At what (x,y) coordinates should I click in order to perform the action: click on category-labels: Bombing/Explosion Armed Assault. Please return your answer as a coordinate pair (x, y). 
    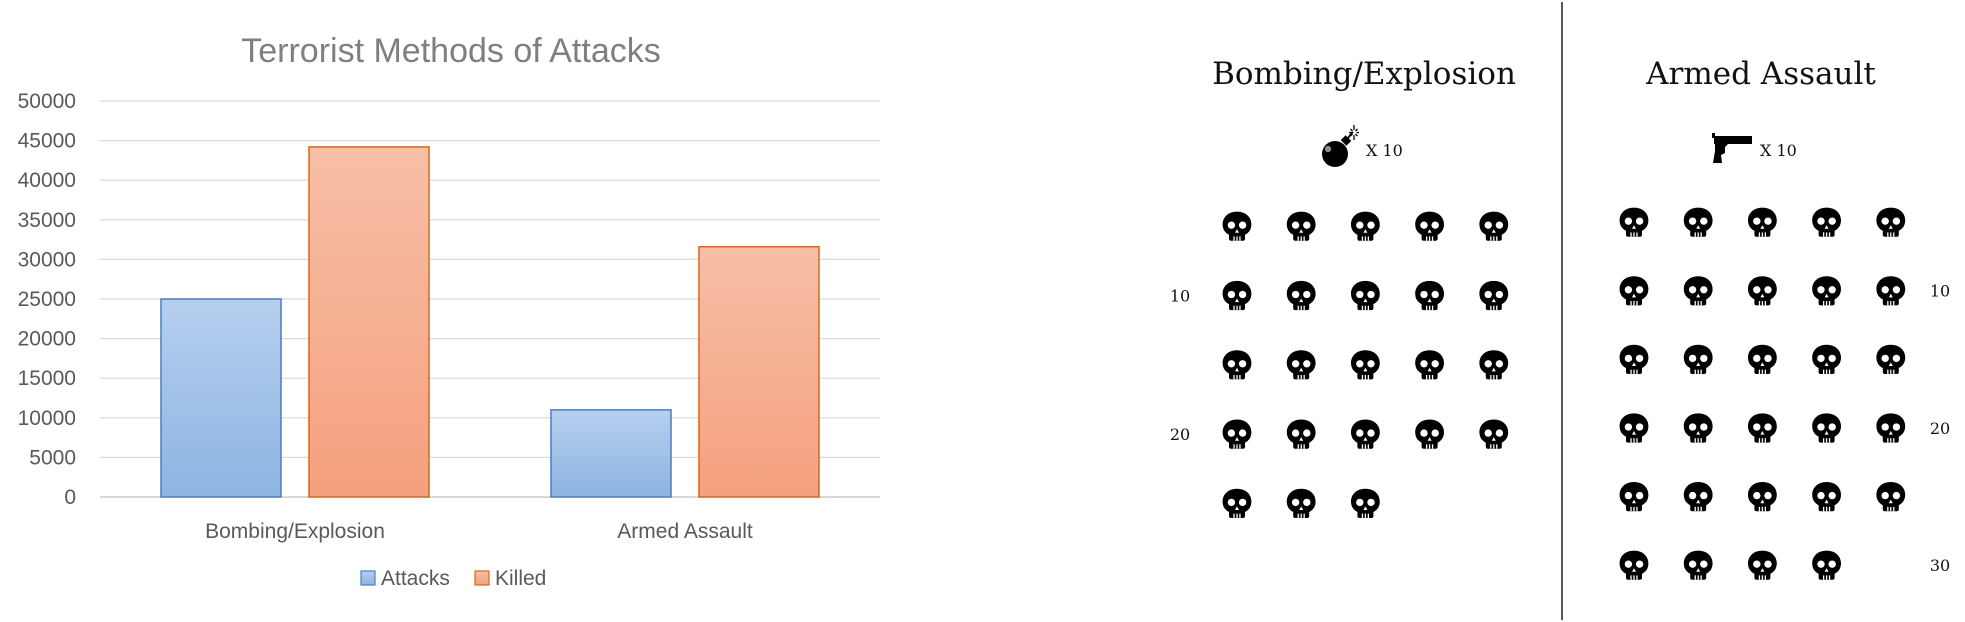
    Looking at the image, I should click on (479, 531).